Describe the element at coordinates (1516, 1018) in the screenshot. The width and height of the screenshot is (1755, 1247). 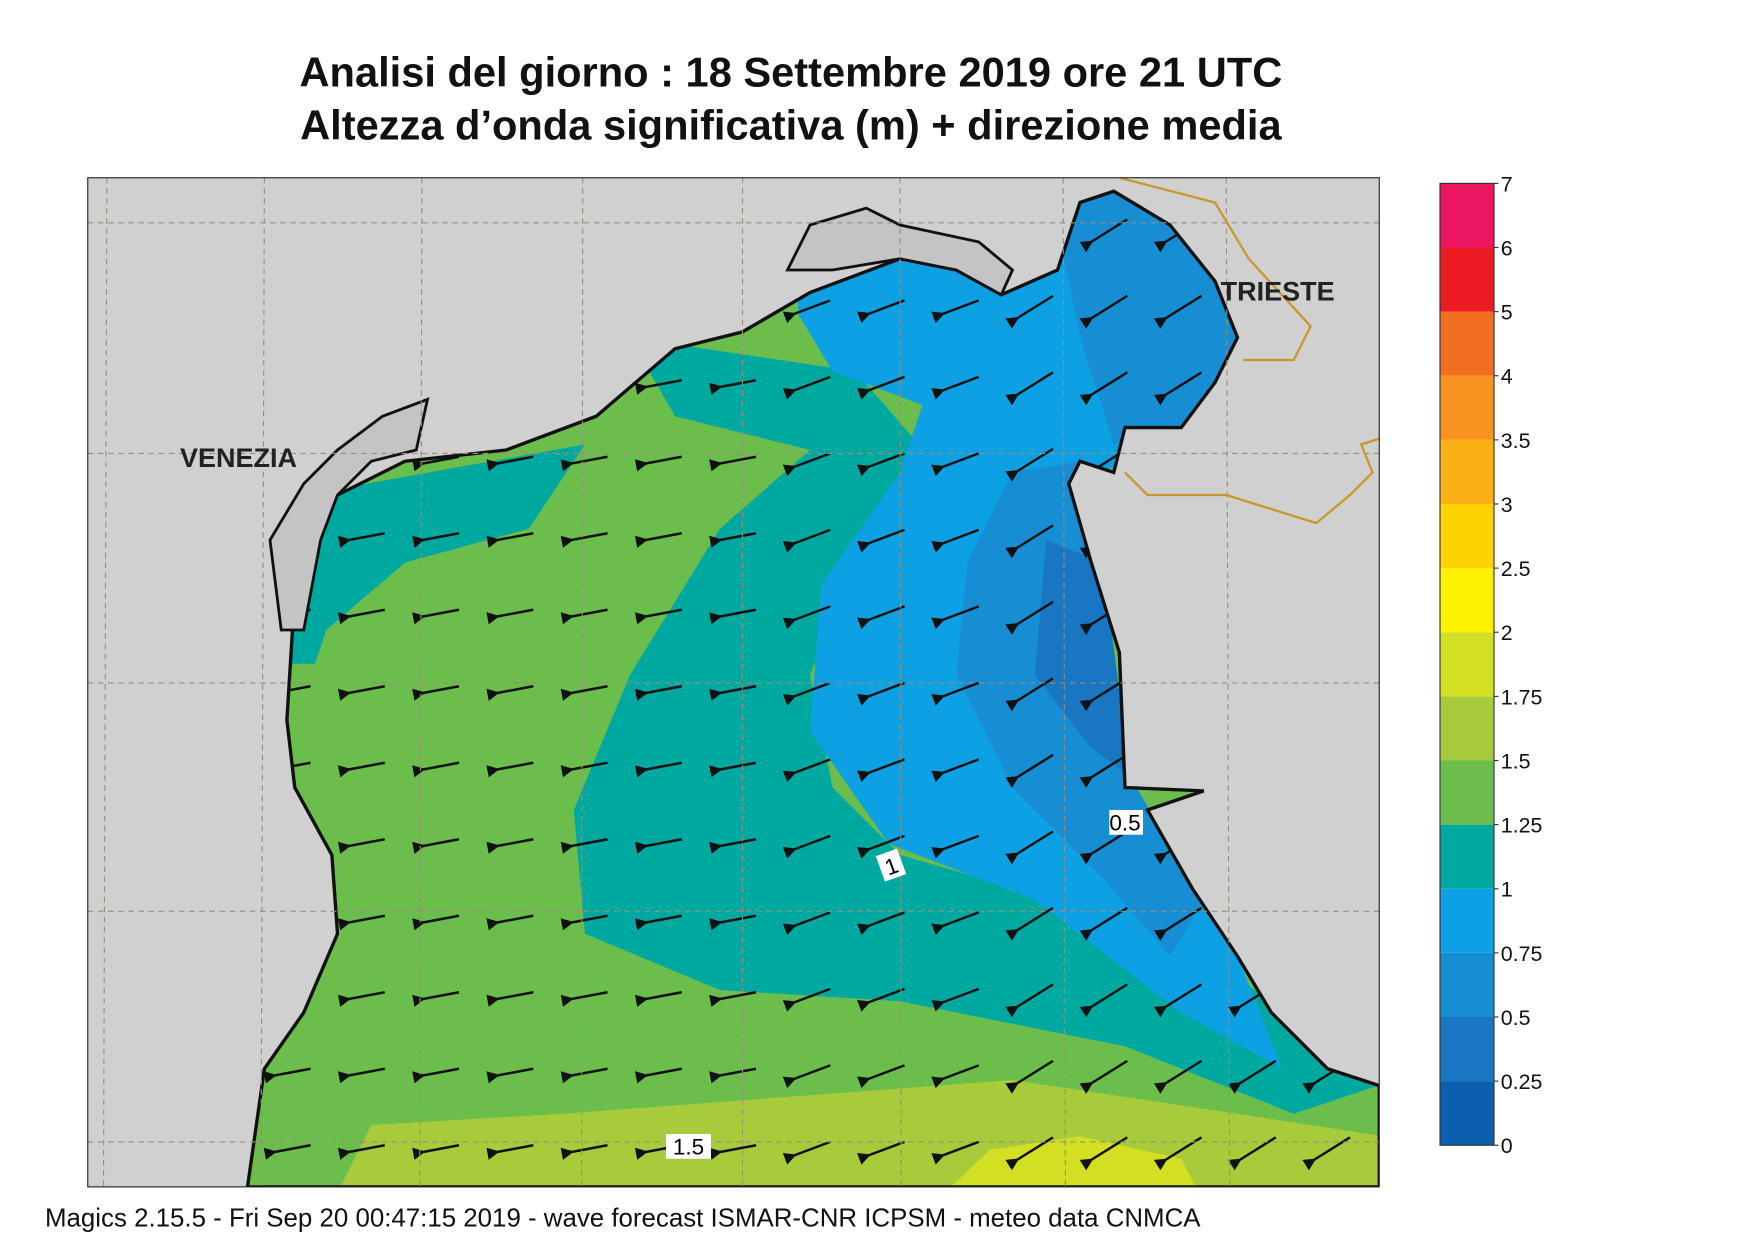
I see `colorbar-label: 0.5` at that location.